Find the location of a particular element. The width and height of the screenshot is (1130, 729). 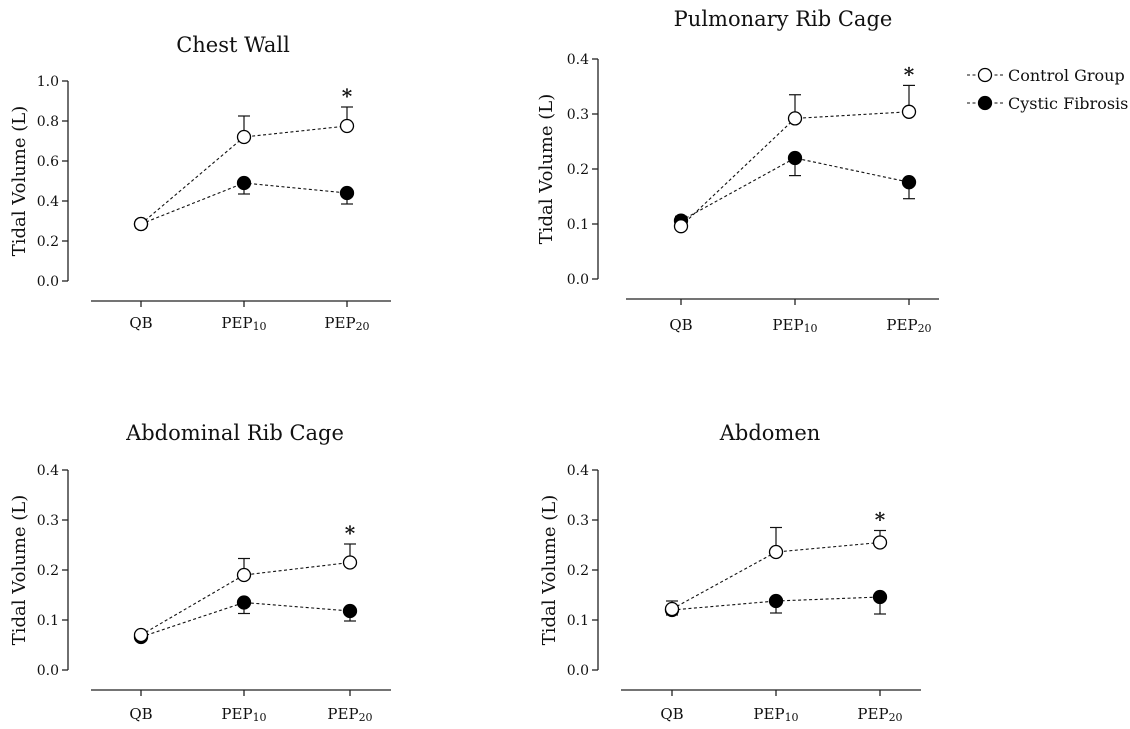

legend-label: Cystic Fibrosis is located at coordinates (1068, 103).